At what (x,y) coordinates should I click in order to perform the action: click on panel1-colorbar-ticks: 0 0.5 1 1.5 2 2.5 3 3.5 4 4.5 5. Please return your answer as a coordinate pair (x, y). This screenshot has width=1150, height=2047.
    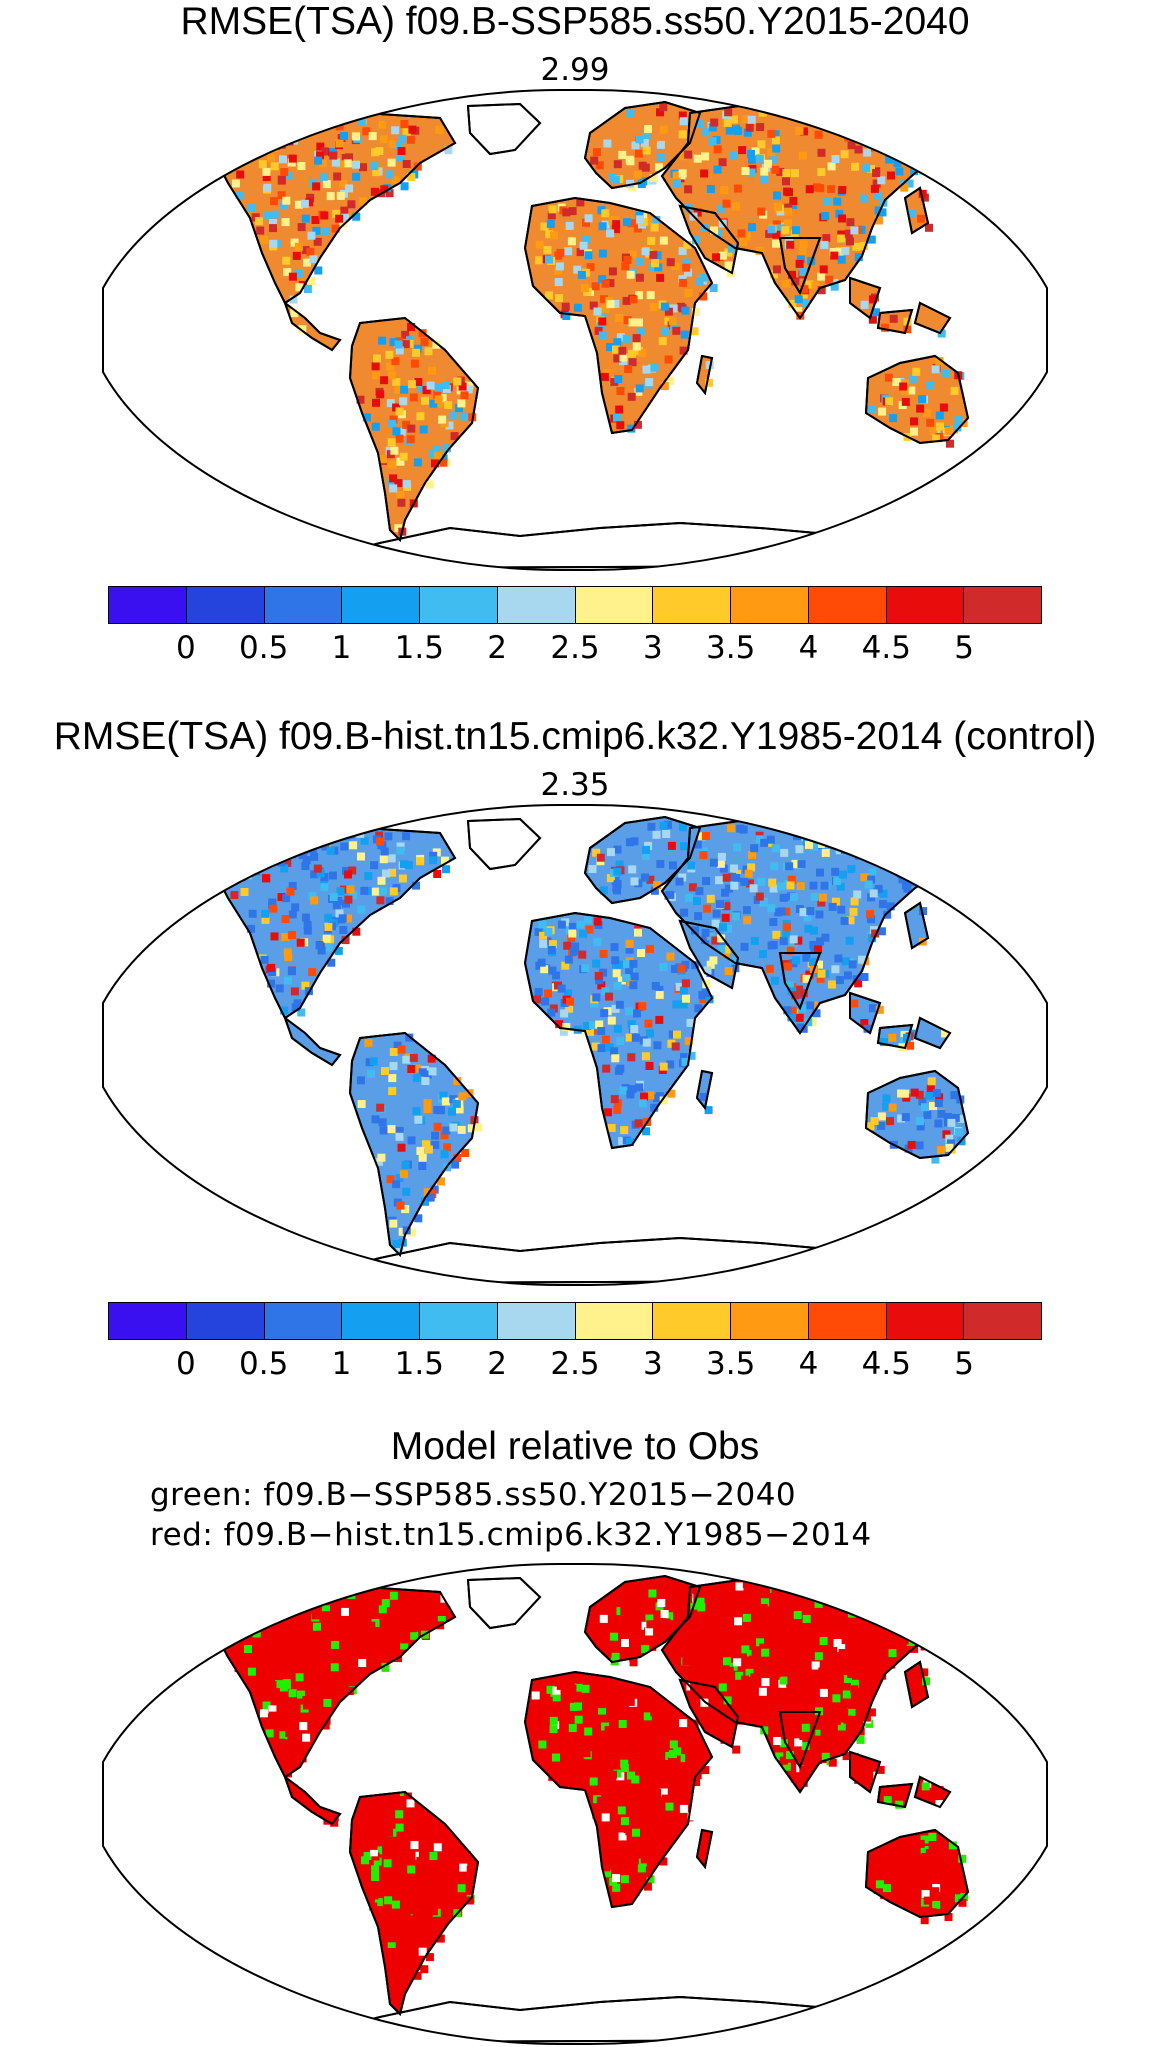
    Looking at the image, I should click on (575, 648).